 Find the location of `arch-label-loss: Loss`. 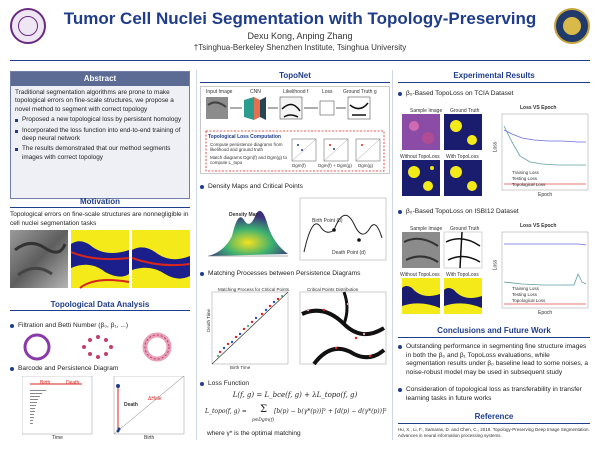

arch-label-loss: Loss is located at coordinates (327, 92).